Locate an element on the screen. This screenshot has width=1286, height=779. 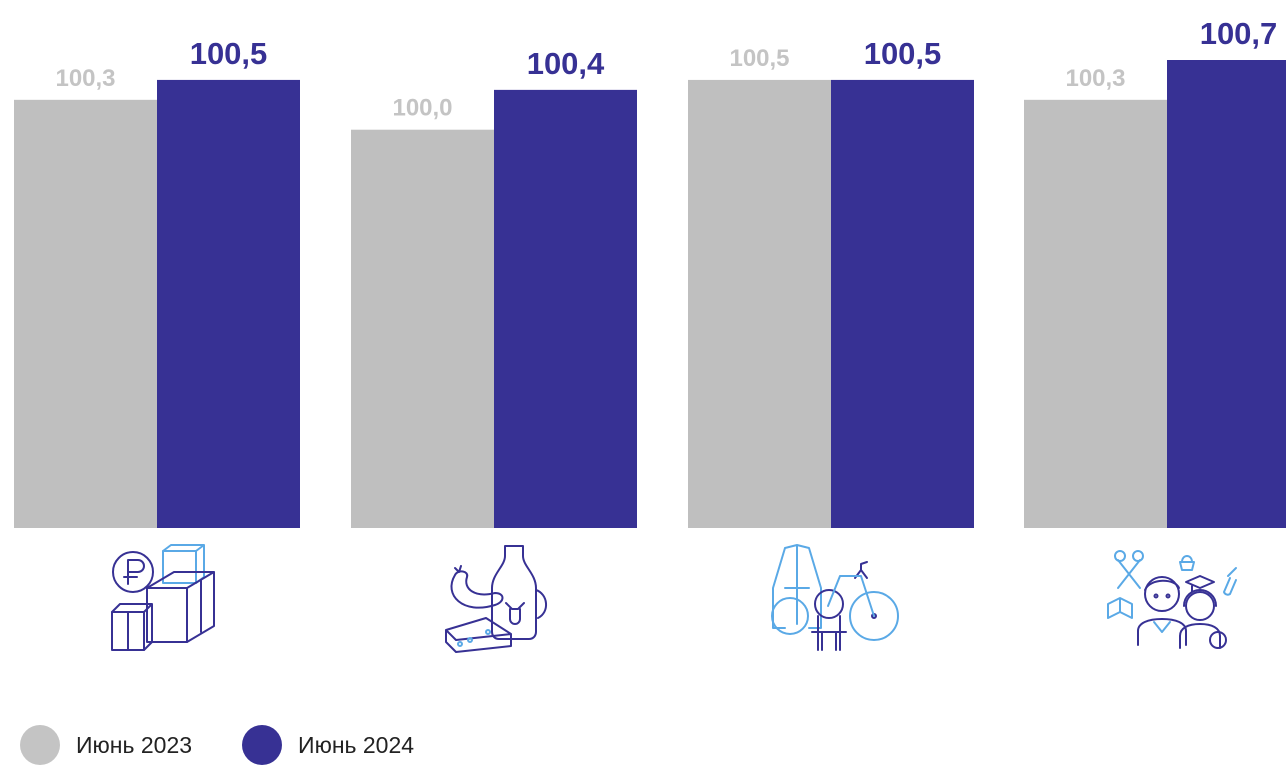
data-label-2024-group-2: 100,4 is located at coordinates (566, 63).